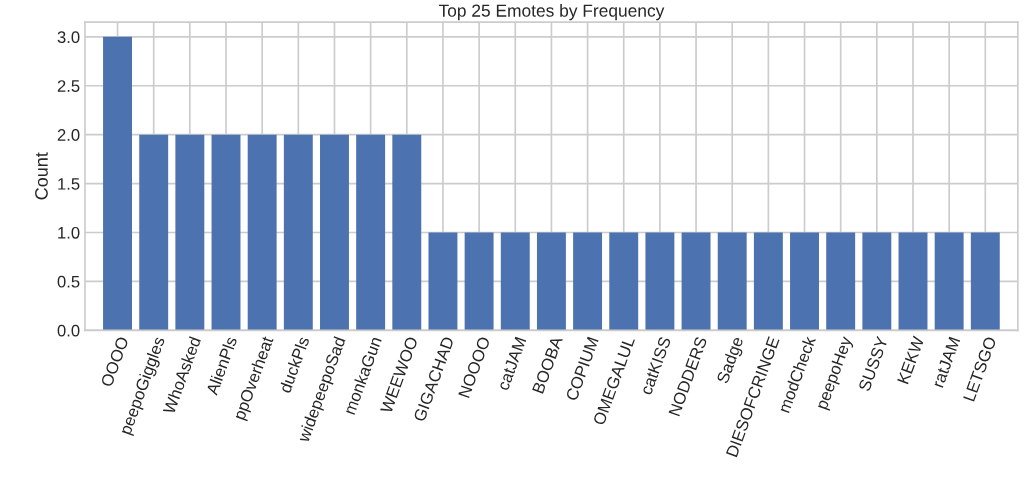  I want to click on y-tick-label: 0.0, so click(68, 330).